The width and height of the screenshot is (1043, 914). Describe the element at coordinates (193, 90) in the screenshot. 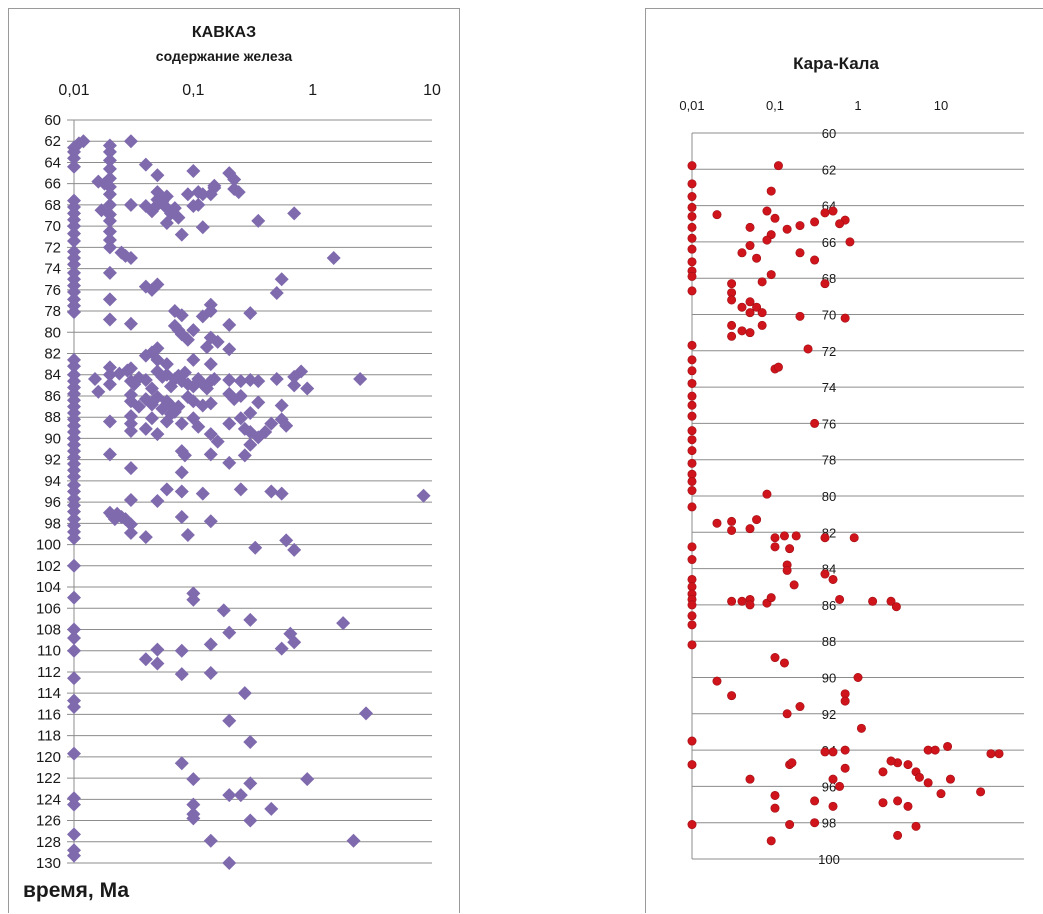

I see `x-tick-label: 0,1` at that location.